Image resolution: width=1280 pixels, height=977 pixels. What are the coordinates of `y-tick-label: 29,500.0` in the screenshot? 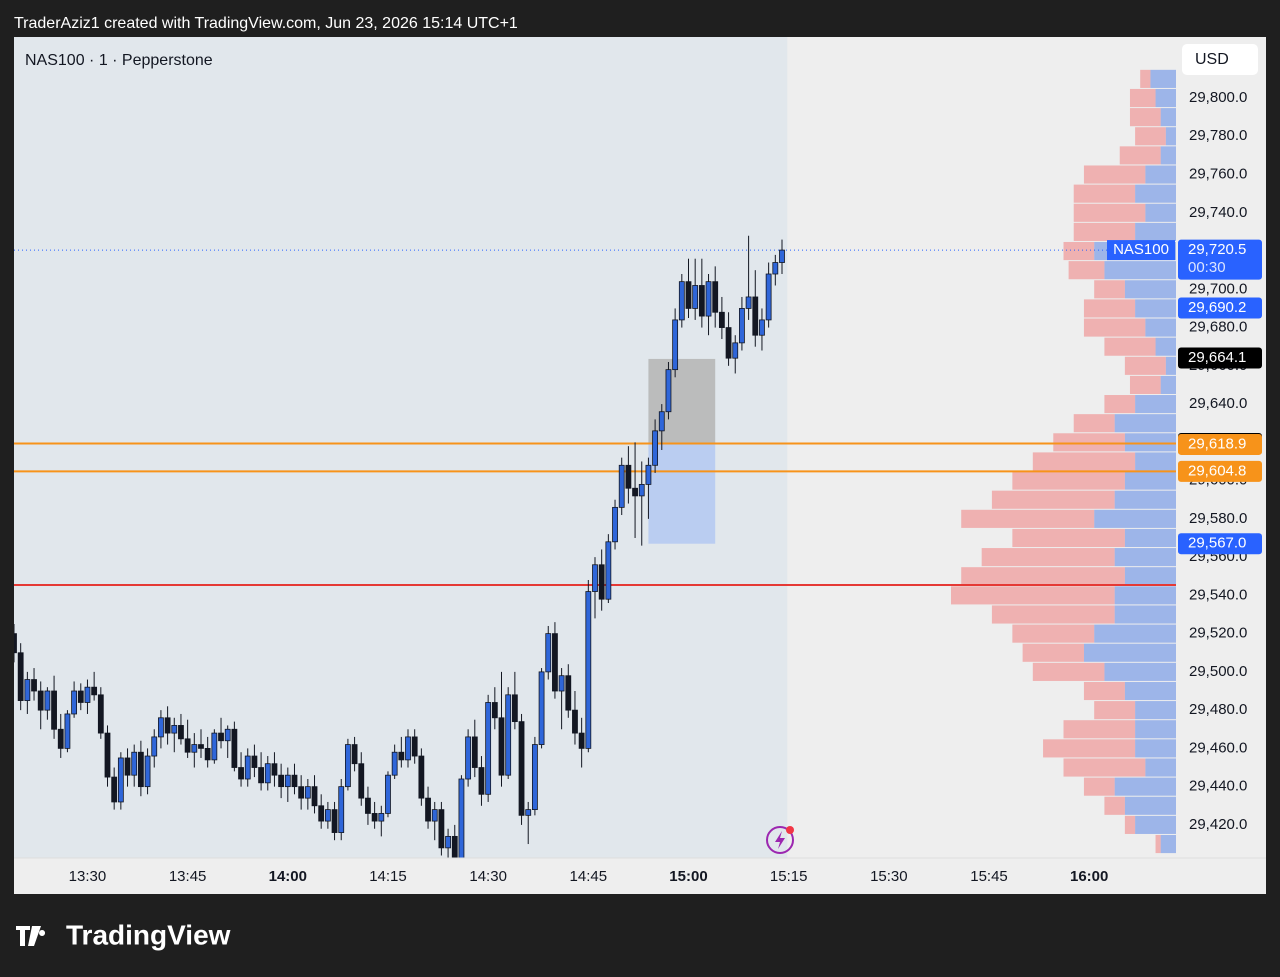 It's located at (1218, 671).